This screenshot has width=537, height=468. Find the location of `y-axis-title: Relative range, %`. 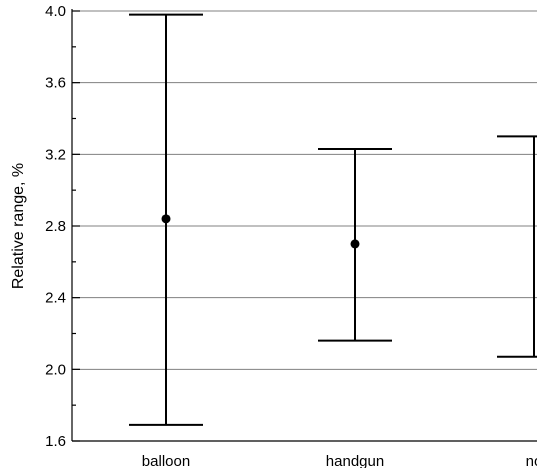

y-axis-title: Relative range, % is located at coordinates (18, 226).